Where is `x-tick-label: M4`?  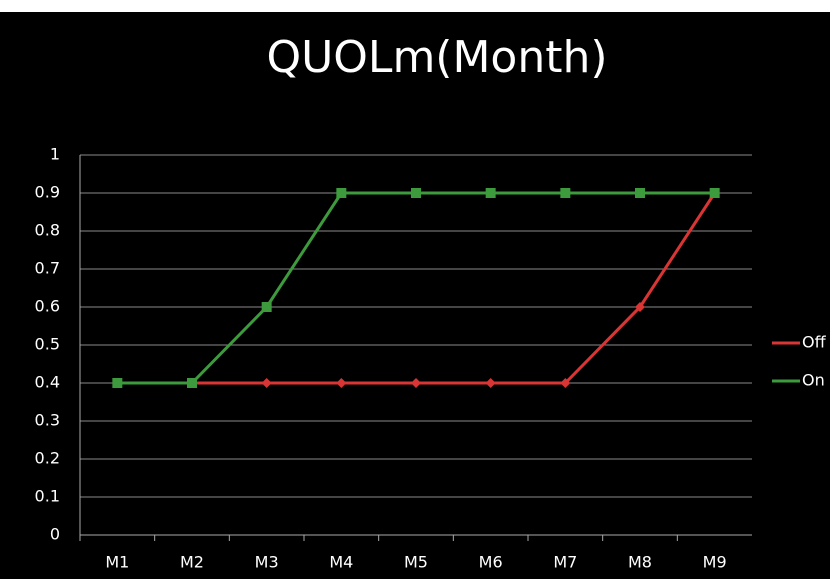
x-tick-label: M4 is located at coordinates (341, 562).